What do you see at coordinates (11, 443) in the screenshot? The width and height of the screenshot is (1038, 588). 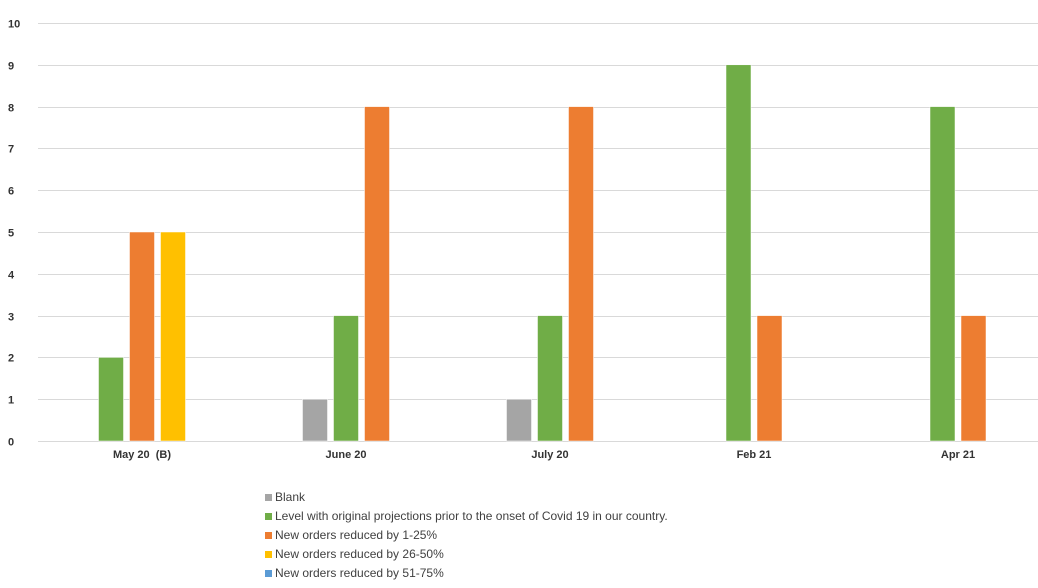 I see `y-tick-label: 0` at bounding box center [11, 443].